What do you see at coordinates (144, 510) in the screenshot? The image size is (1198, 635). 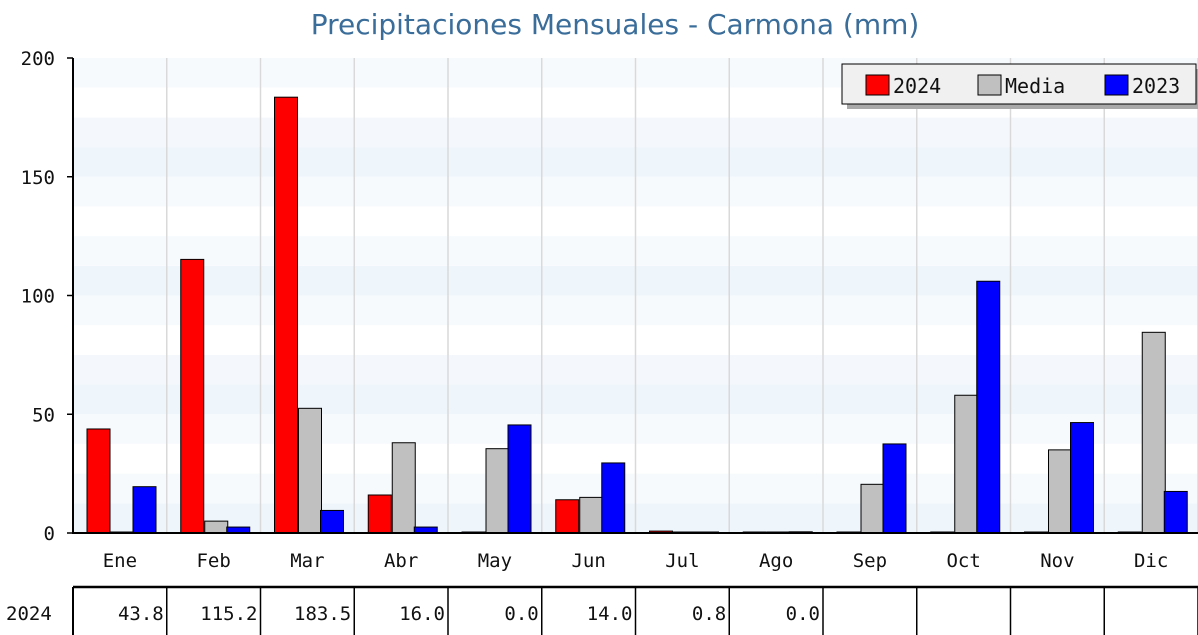 I see `bar-2023-ene` at bounding box center [144, 510].